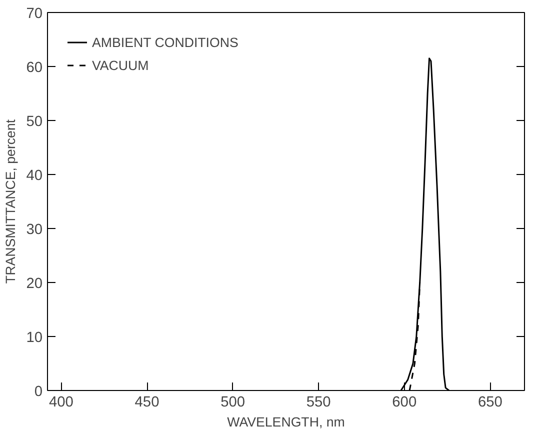  I want to click on legend-label: AMBIENT CONDITIONS, so click(165, 42).